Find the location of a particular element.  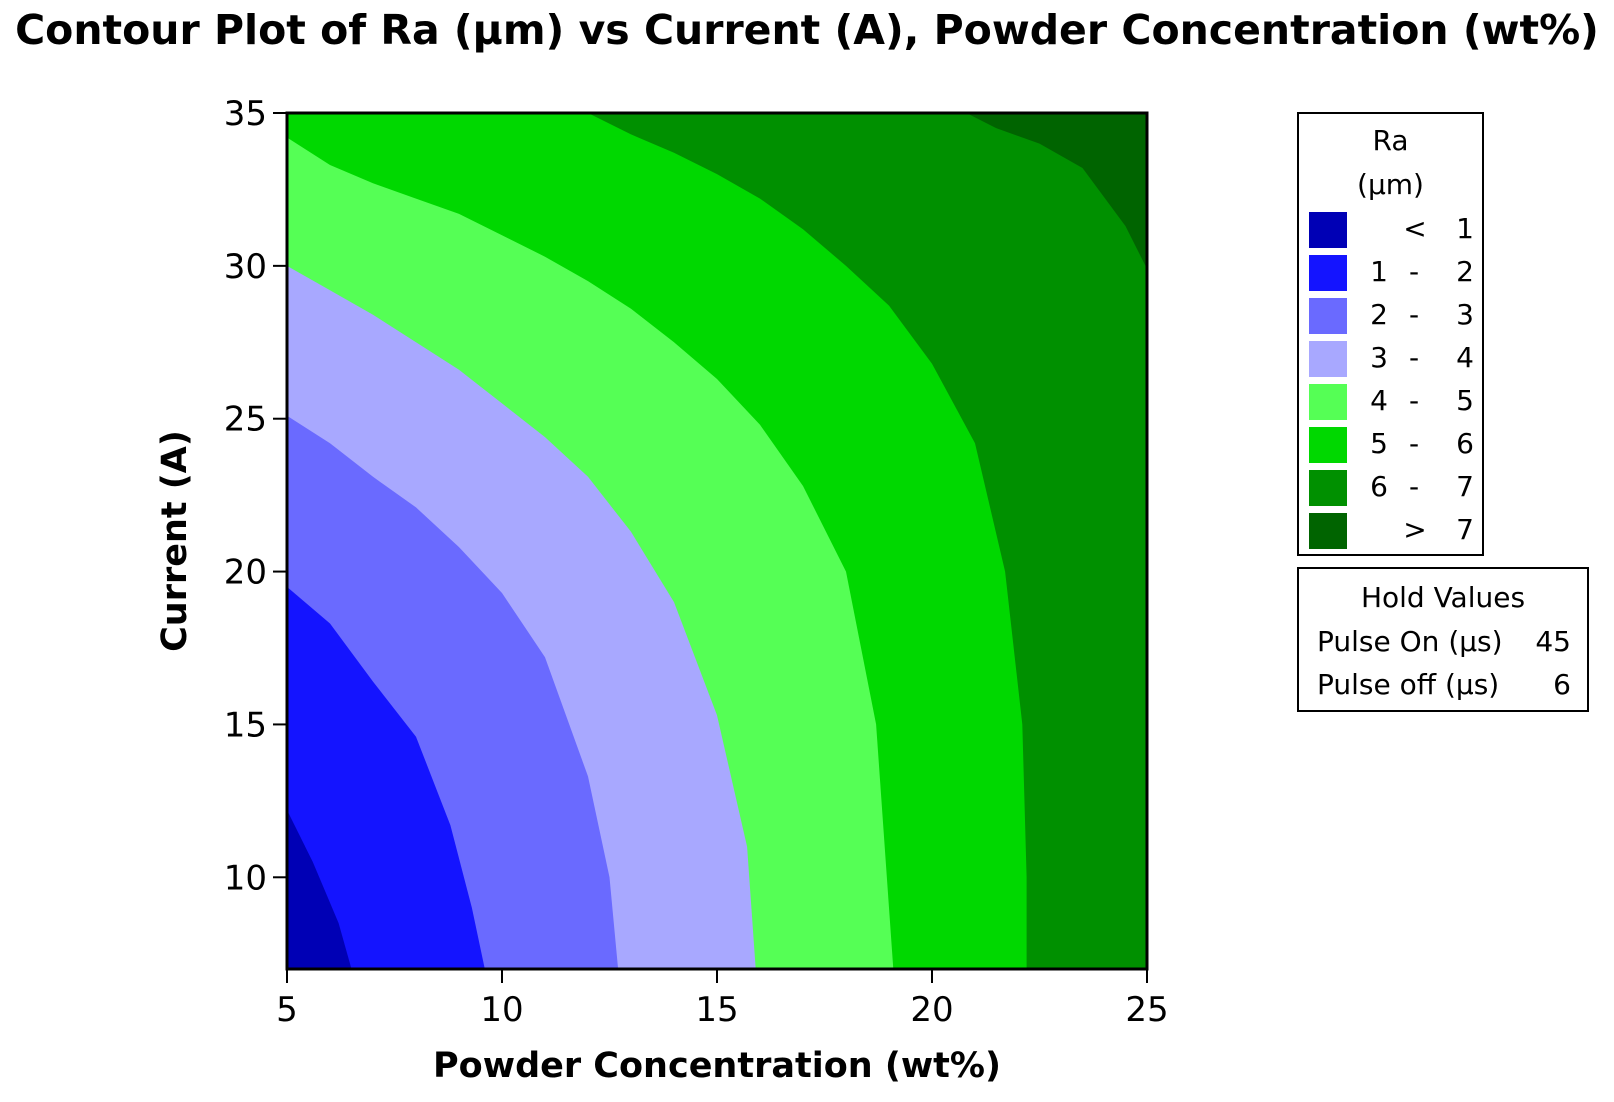

legend-entry: <1 is located at coordinates (1391, 230).